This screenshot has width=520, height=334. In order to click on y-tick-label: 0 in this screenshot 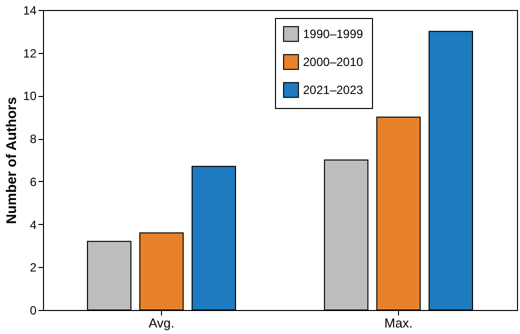, I will do `click(33, 311)`.